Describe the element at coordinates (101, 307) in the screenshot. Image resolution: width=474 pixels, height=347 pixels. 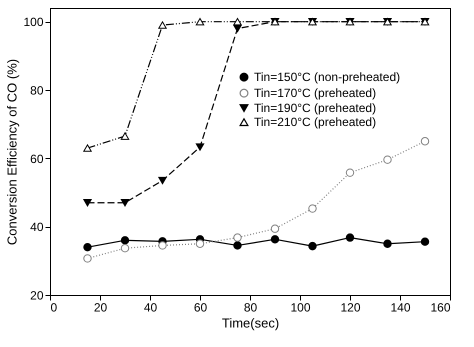
I see `x-tick-label: 20` at that location.